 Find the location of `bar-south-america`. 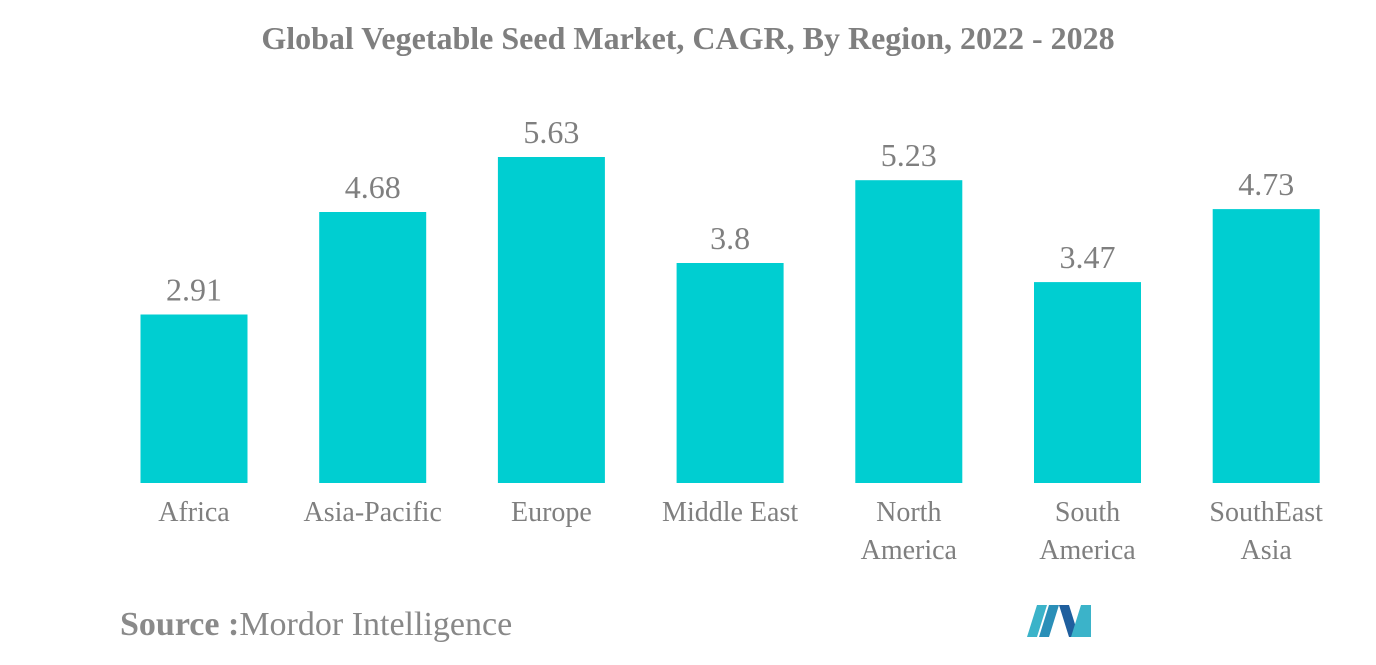

bar-south-america is located at coordinates (1087, 382).